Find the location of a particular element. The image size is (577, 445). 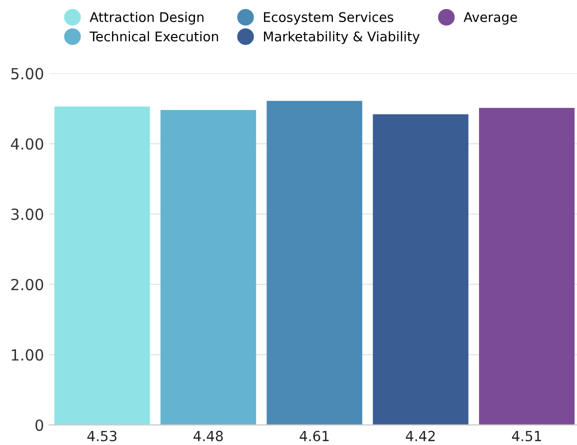

data-label: 4.48 is located at coordinates (208, 436).